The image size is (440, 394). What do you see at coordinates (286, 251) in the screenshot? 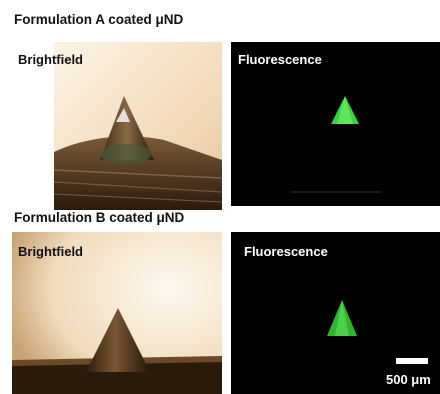
I see `section-b-fluorescence-label: Fluorescence` at bounding box center [286, 251].